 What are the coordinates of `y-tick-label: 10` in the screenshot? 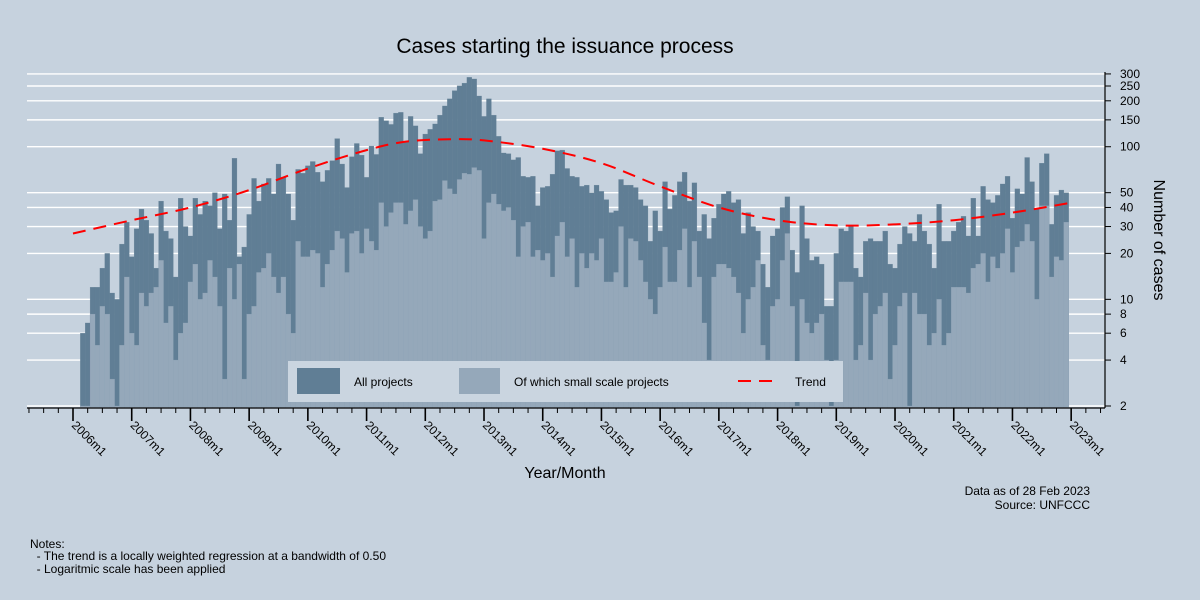 It's located at (1127, 299).